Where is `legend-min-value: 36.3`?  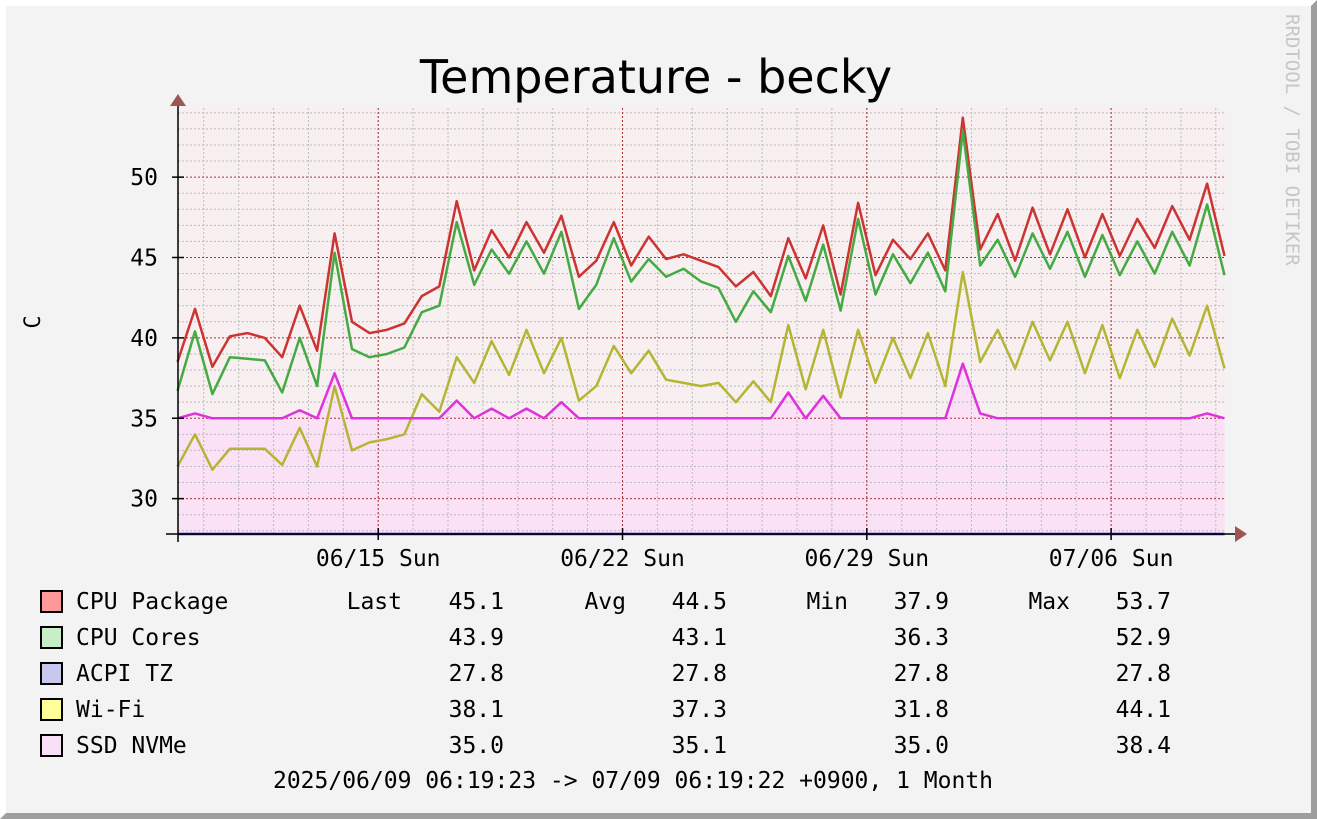
legend-min-value: 36.3 is located at coordinates (921, 638).